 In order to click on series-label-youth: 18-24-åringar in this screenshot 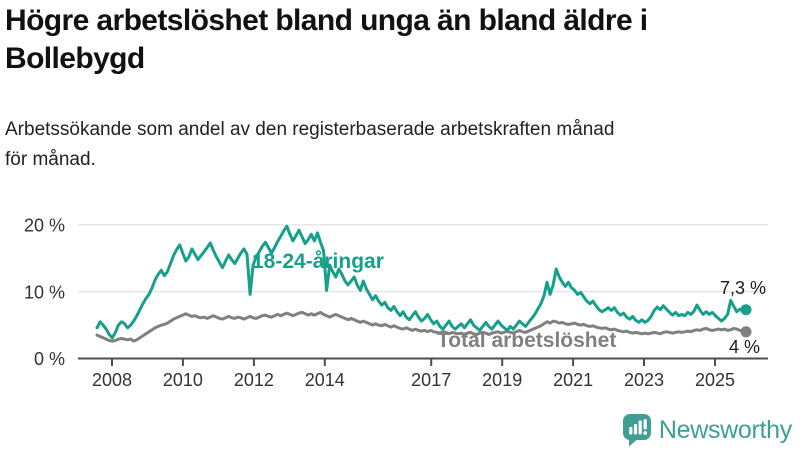, I will do `click(318, 261)`.